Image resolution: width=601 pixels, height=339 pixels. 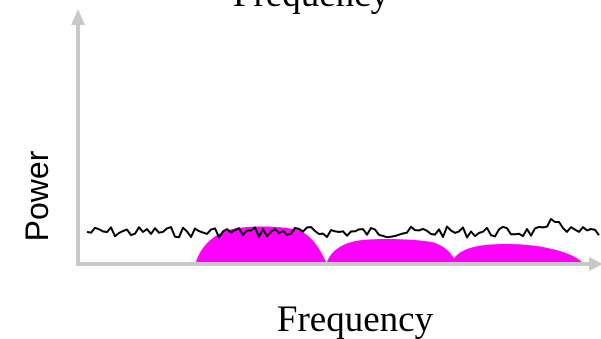 I want to click on x-axis-label: Frequency, so click(x=355, y=319).